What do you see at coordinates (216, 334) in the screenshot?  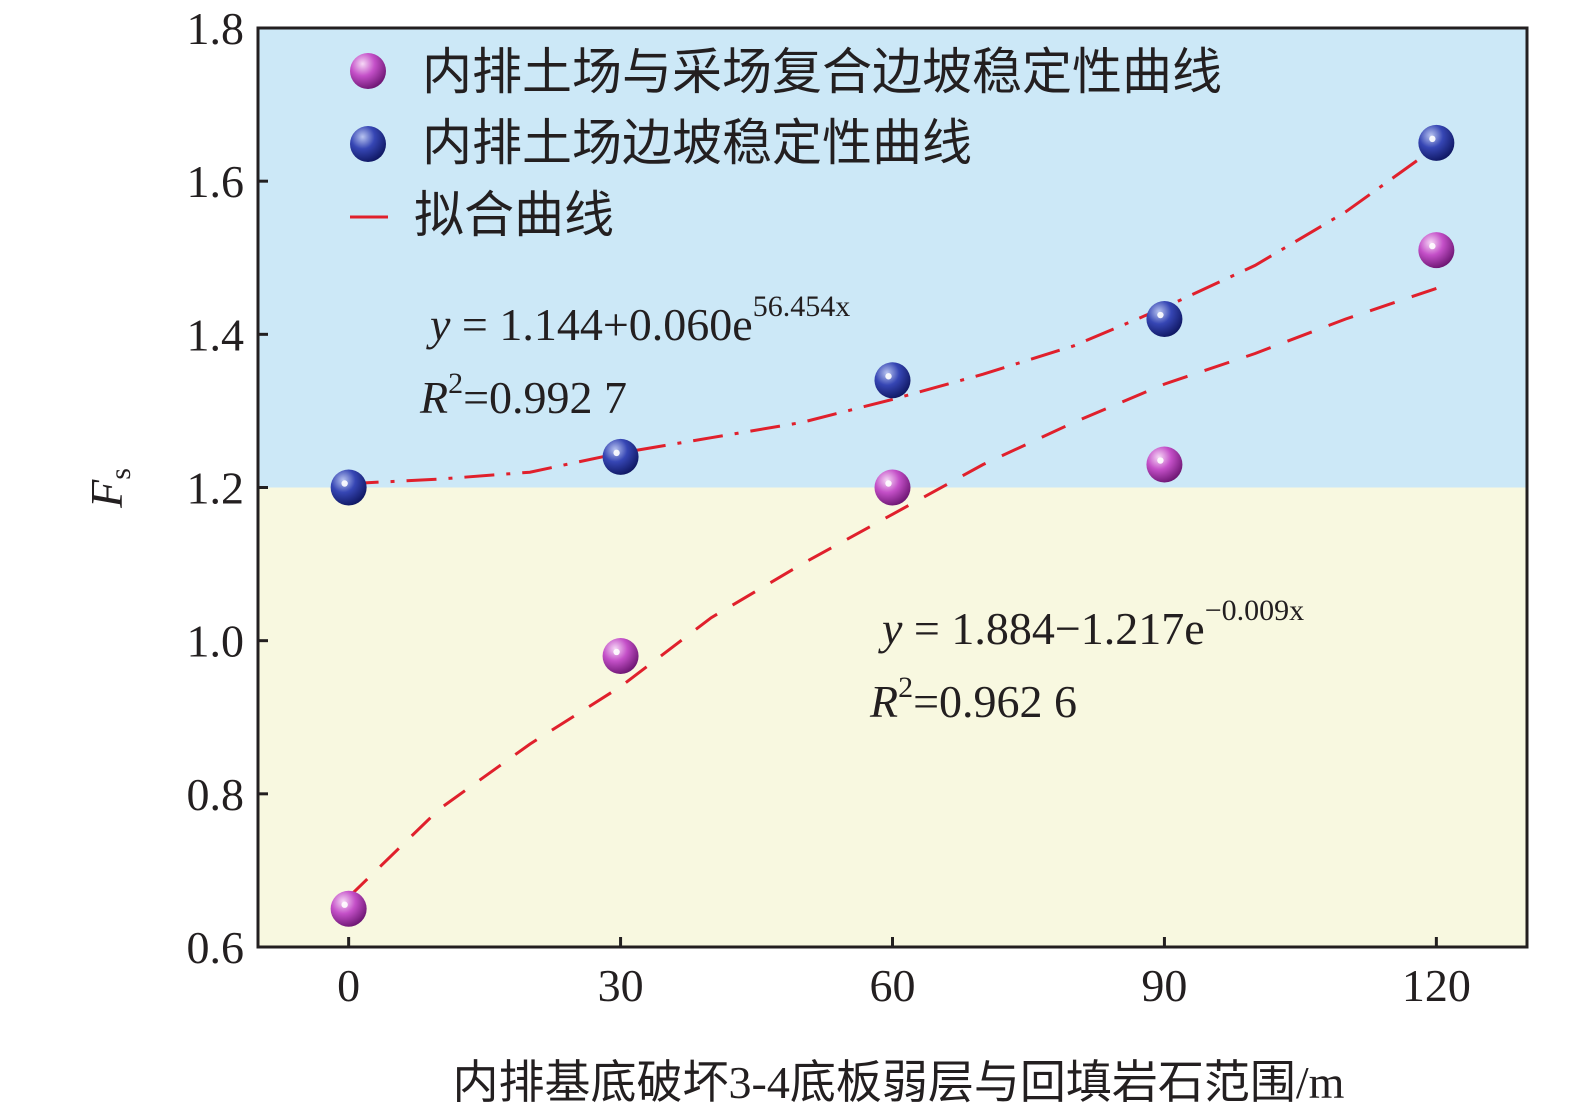 I see `y-tick-label: 1.4` at bounding box center [216, 334].